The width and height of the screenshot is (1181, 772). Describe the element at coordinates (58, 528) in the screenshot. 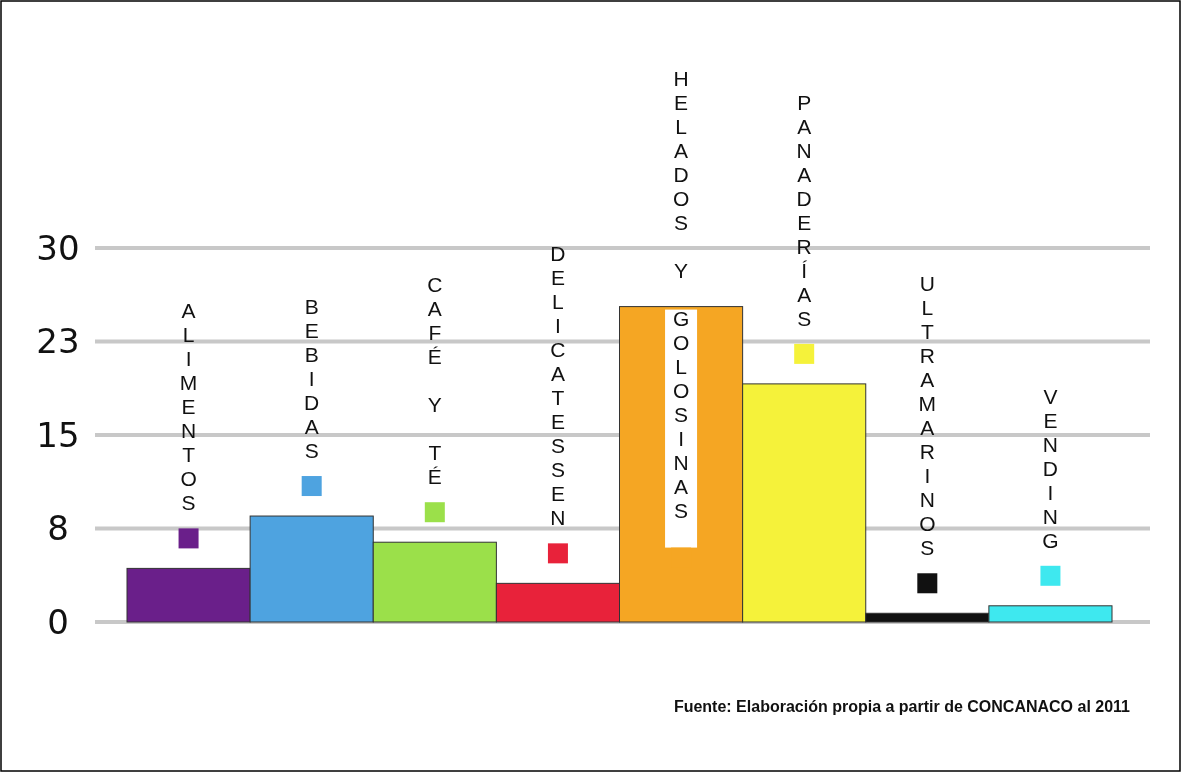

I see `y-tick-label: 8` at that location.